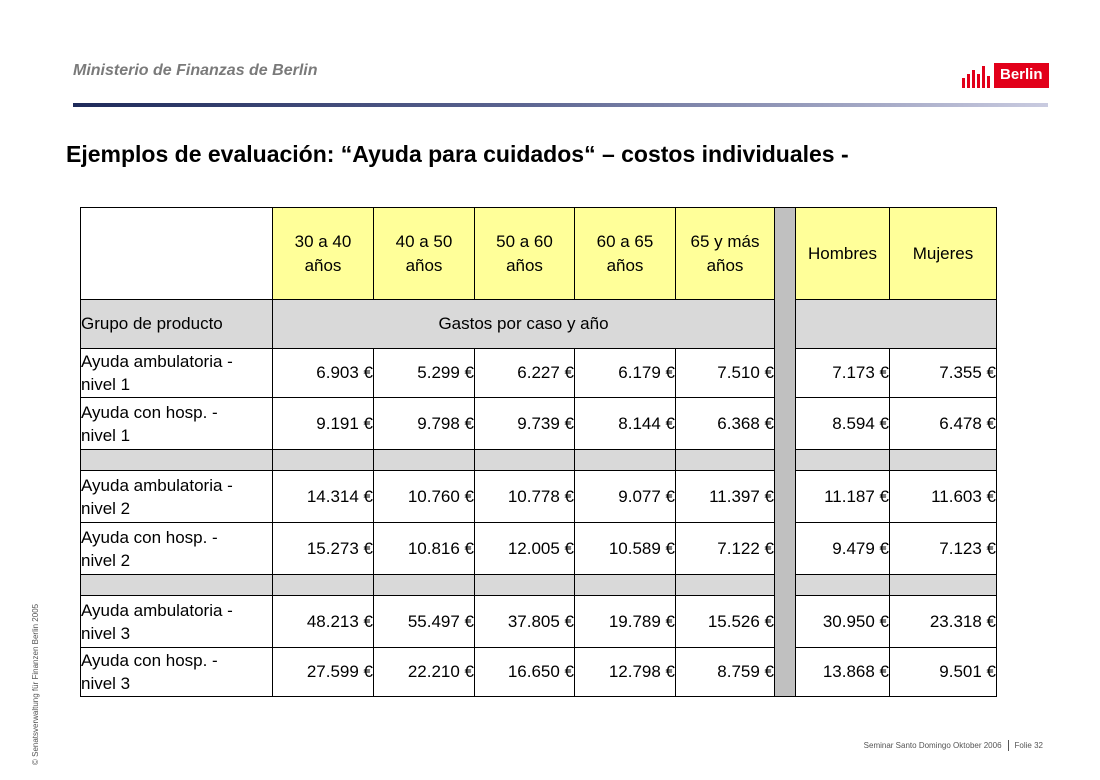  What do you see at coordinates (725, 672) in the screenshot?
I see `value-cell: 8.759 €` at bounding box center [725, 672].